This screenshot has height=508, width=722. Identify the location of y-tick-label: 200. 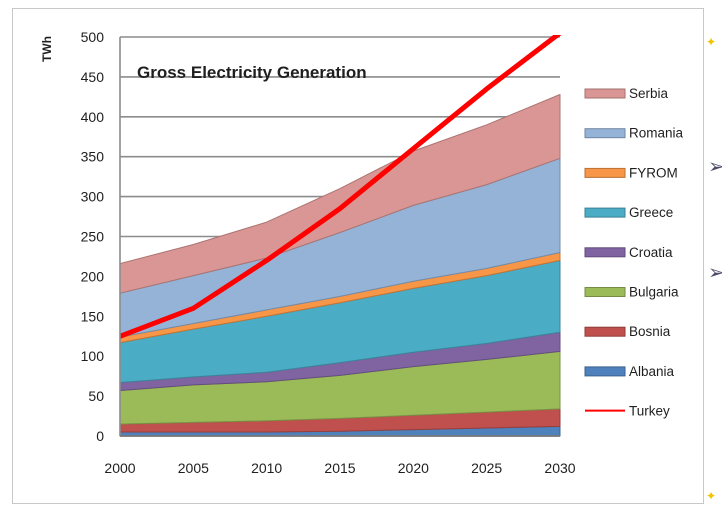
(93, 276).